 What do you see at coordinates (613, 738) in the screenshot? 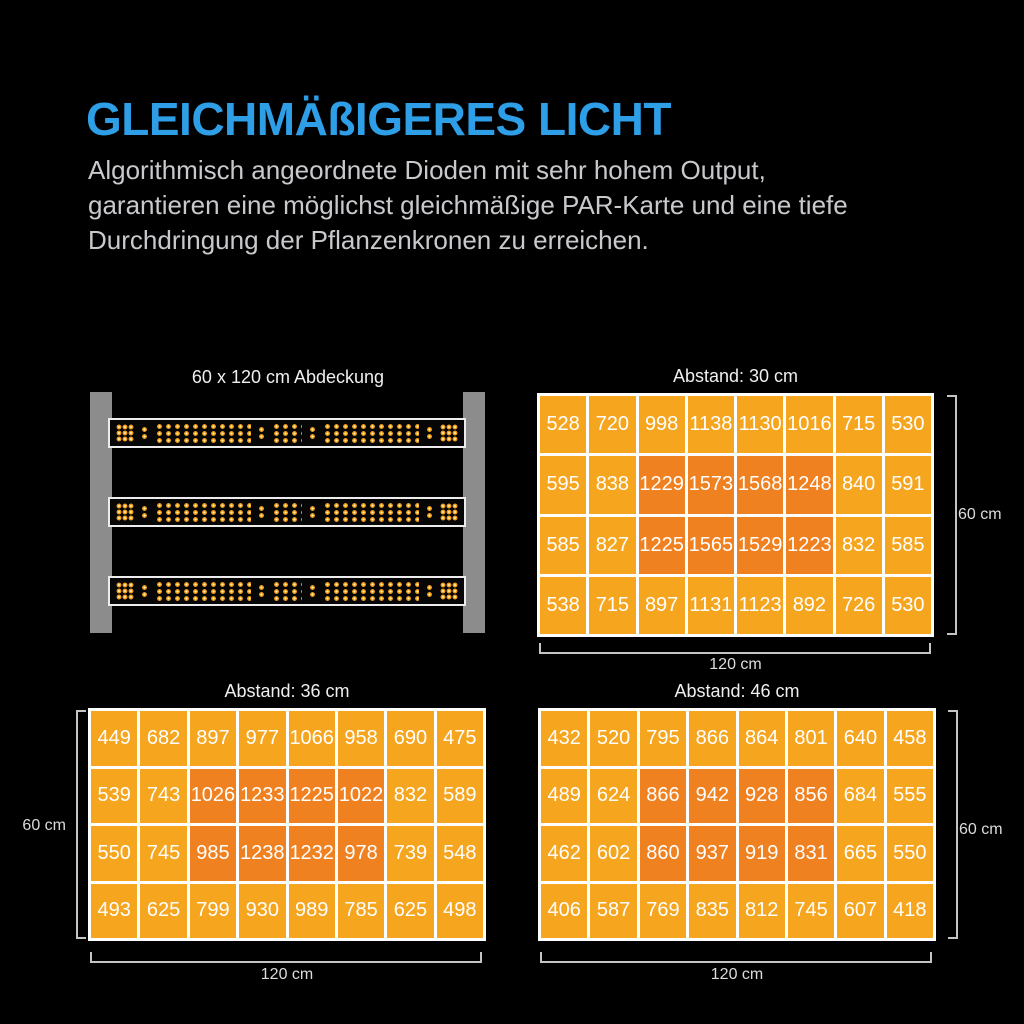
I see `par-cell: 520` at bounding box center [613, 738].